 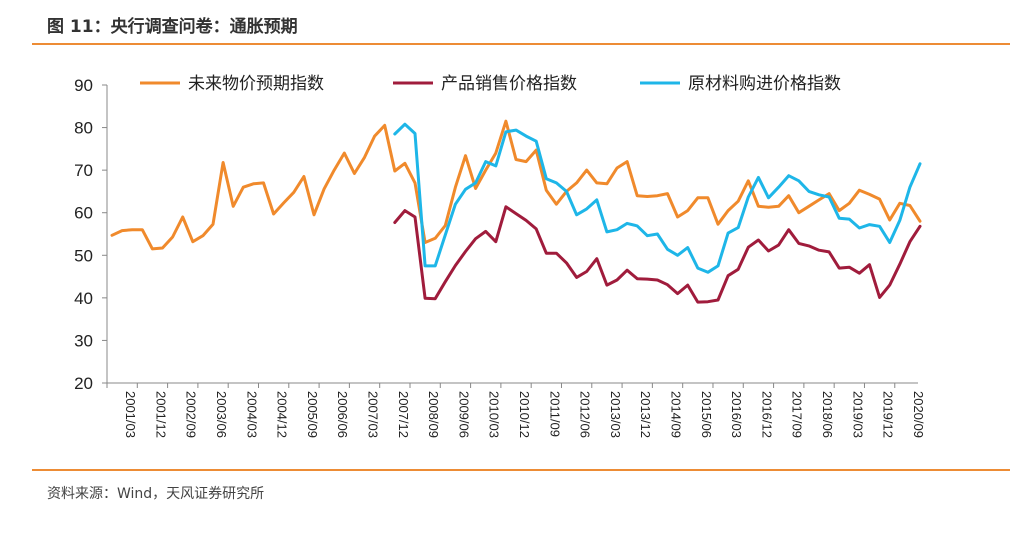 I want to click on x-tick-label: 2009/06, so click(x=463, y=414).